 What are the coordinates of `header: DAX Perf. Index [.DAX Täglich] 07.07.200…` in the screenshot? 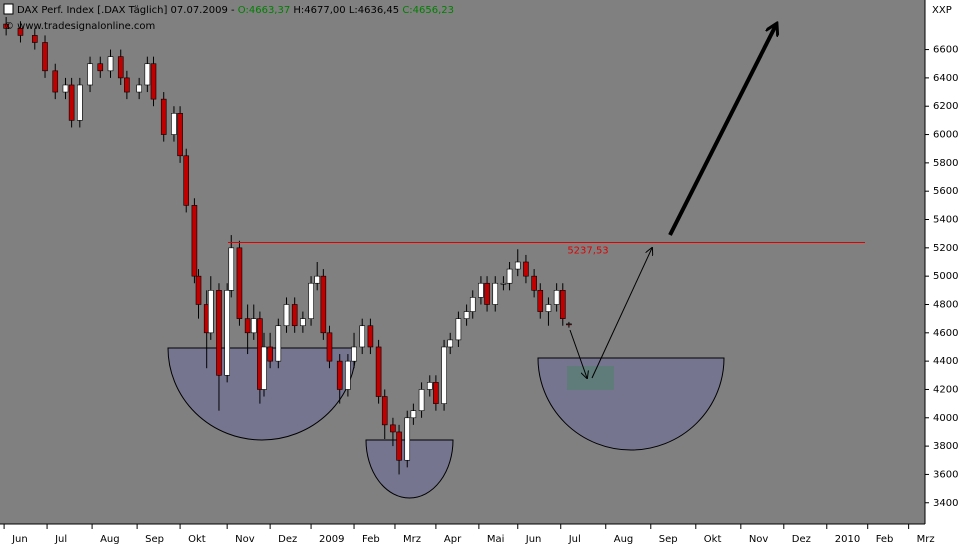 It's located at (235, 10).